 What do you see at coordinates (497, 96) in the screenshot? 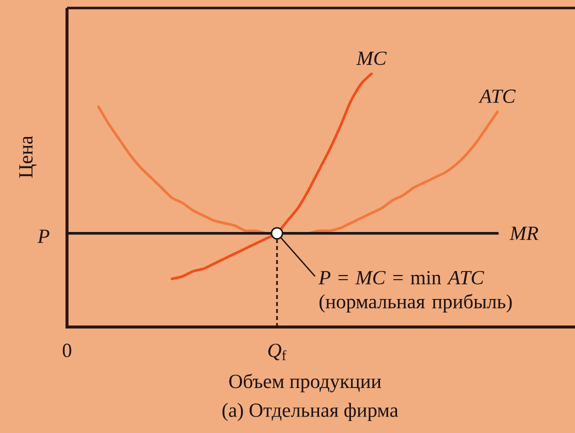
I see `series-label: ATC` at bounding box center [497, 96].